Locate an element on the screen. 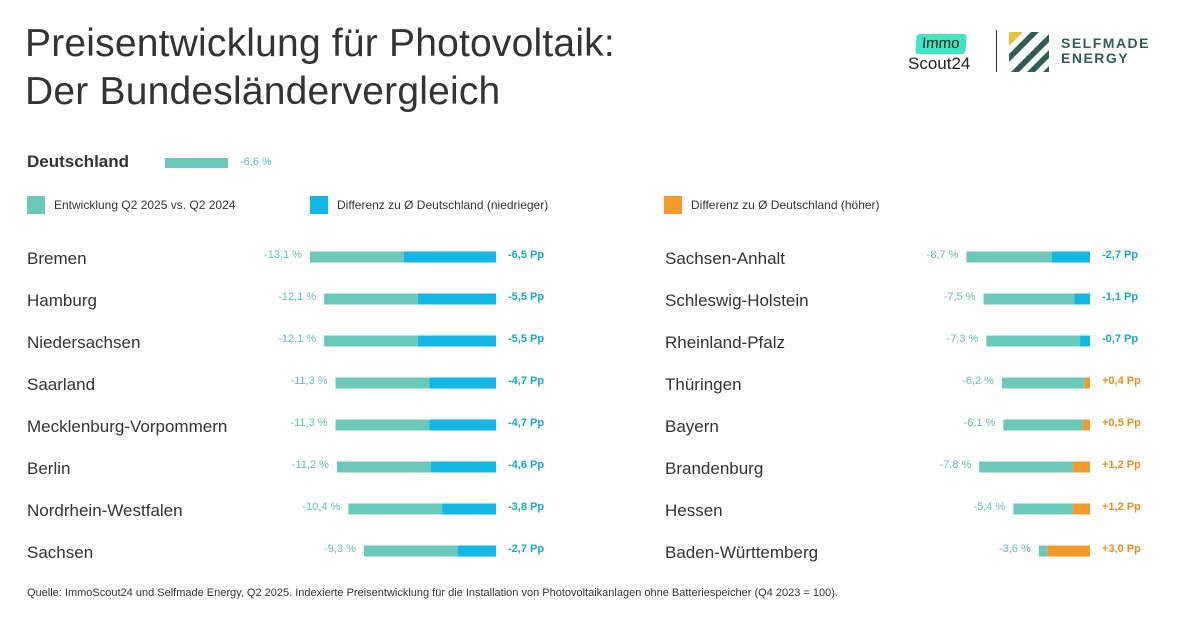 This screenshot has width=1200, height=630. right-row-5-value-label: -7,8 % is located at coordinates (955, 465).